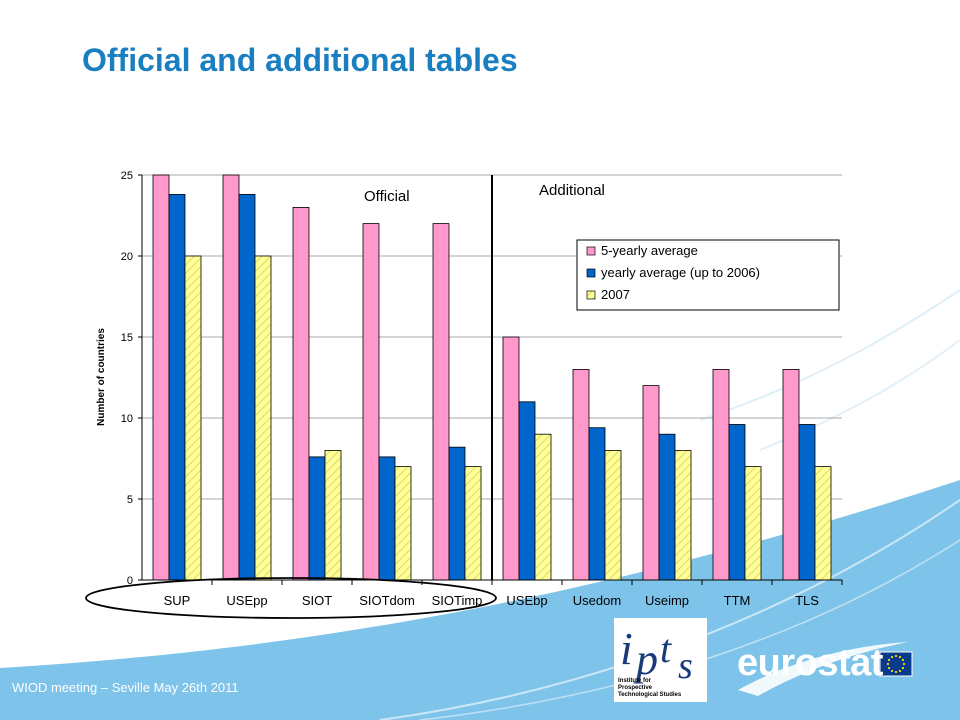 Image resolution: width=960 pixels, height=720 pixels. What do you see at coordinates (127, 338) in the screenshot?
I see `y-tick-label: 15` at bounding box center [127, 338].